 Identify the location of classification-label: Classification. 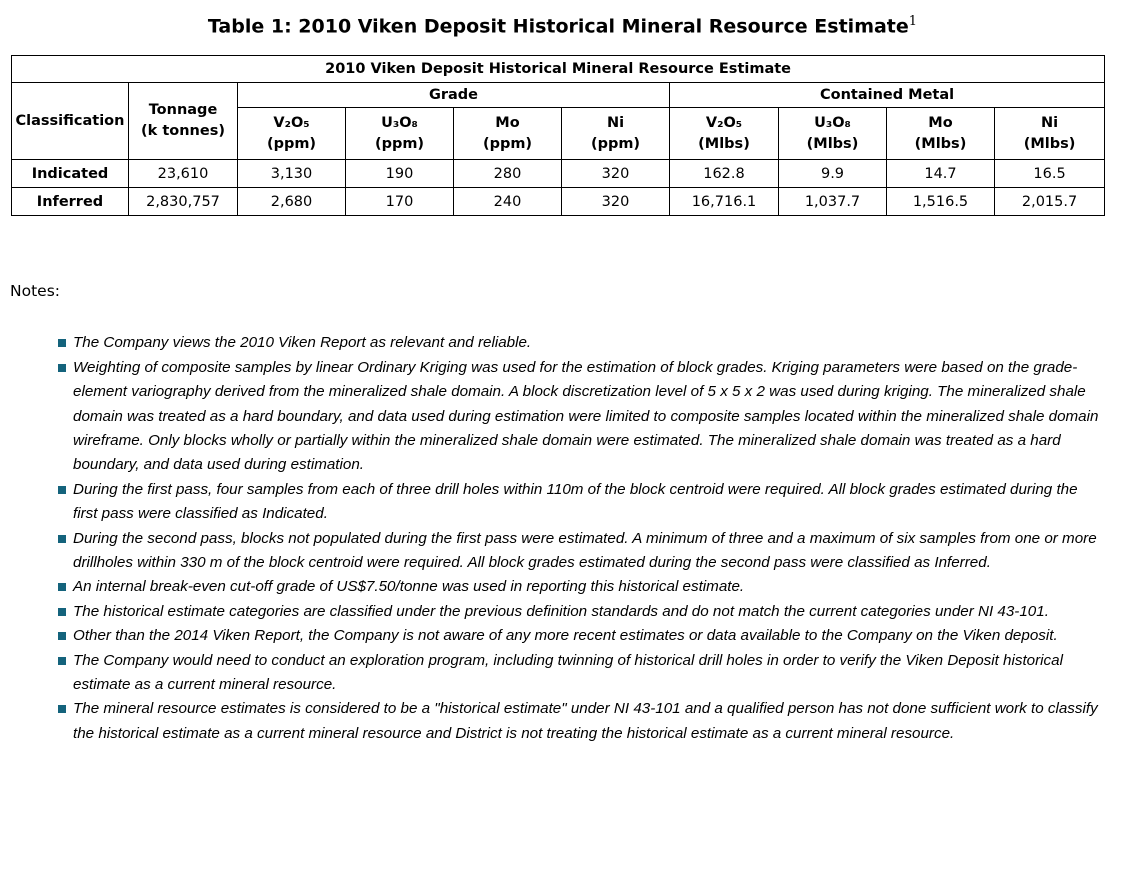
(70, 120).